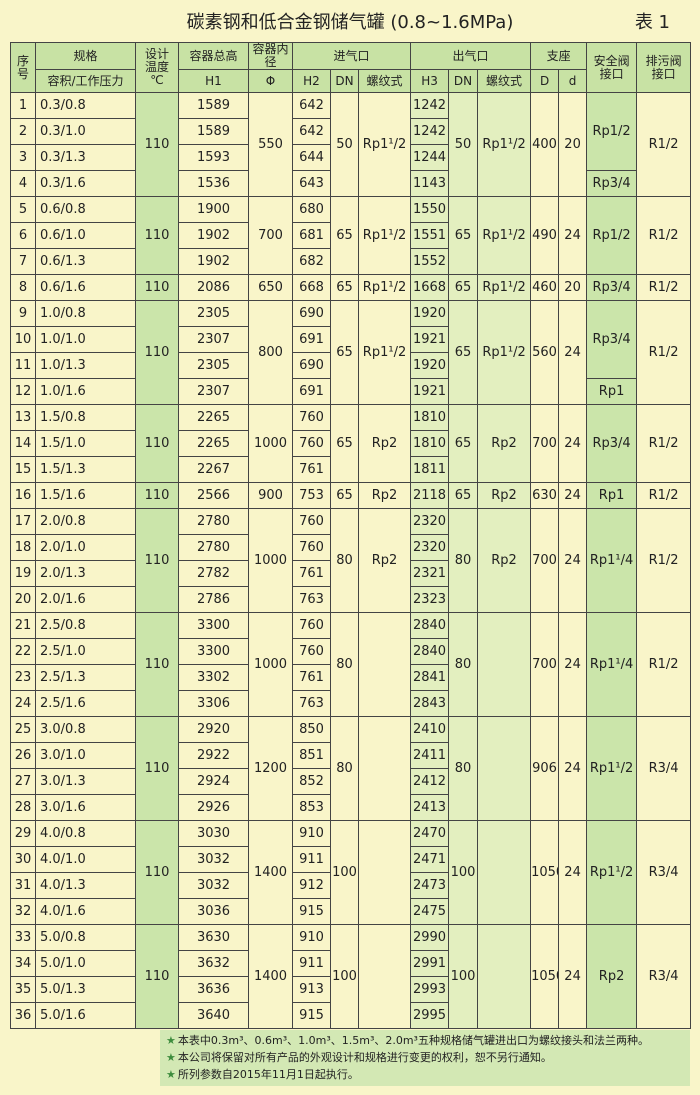 The width and height of the screenshot is (700, 1095). I want to click on header-text: 设计, so click(156, 54).